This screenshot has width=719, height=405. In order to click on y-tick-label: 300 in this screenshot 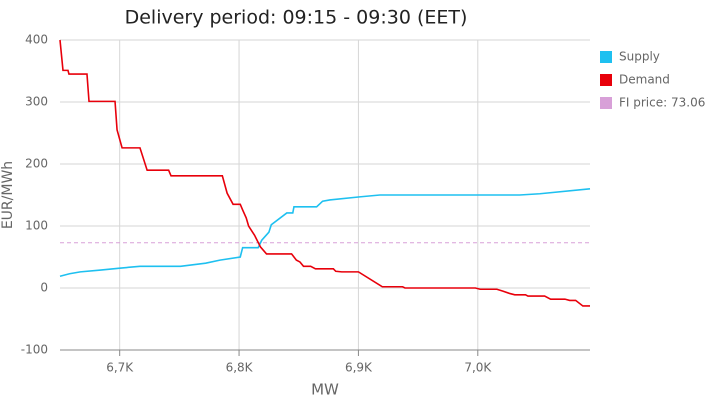, I will do `click(36, 102)`.